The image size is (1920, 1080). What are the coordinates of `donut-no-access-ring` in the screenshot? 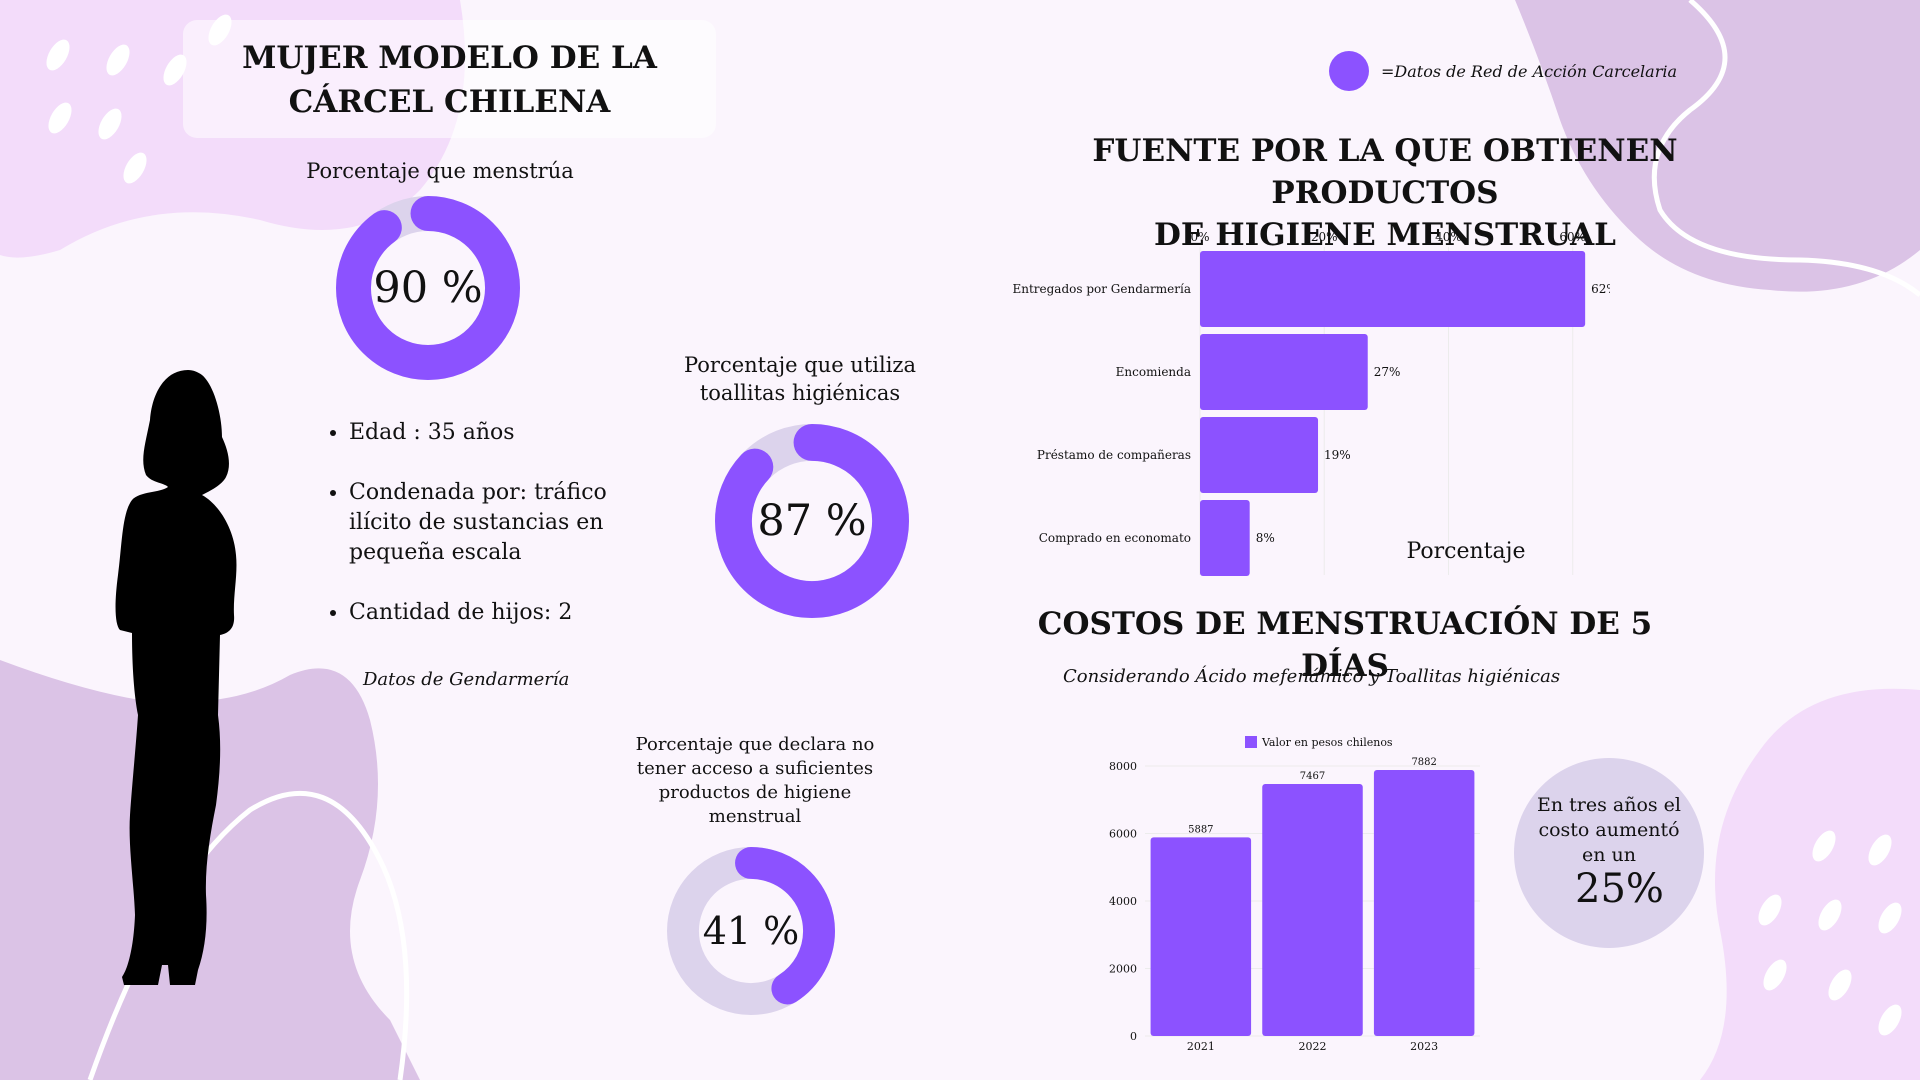 It's located at (751, 931).